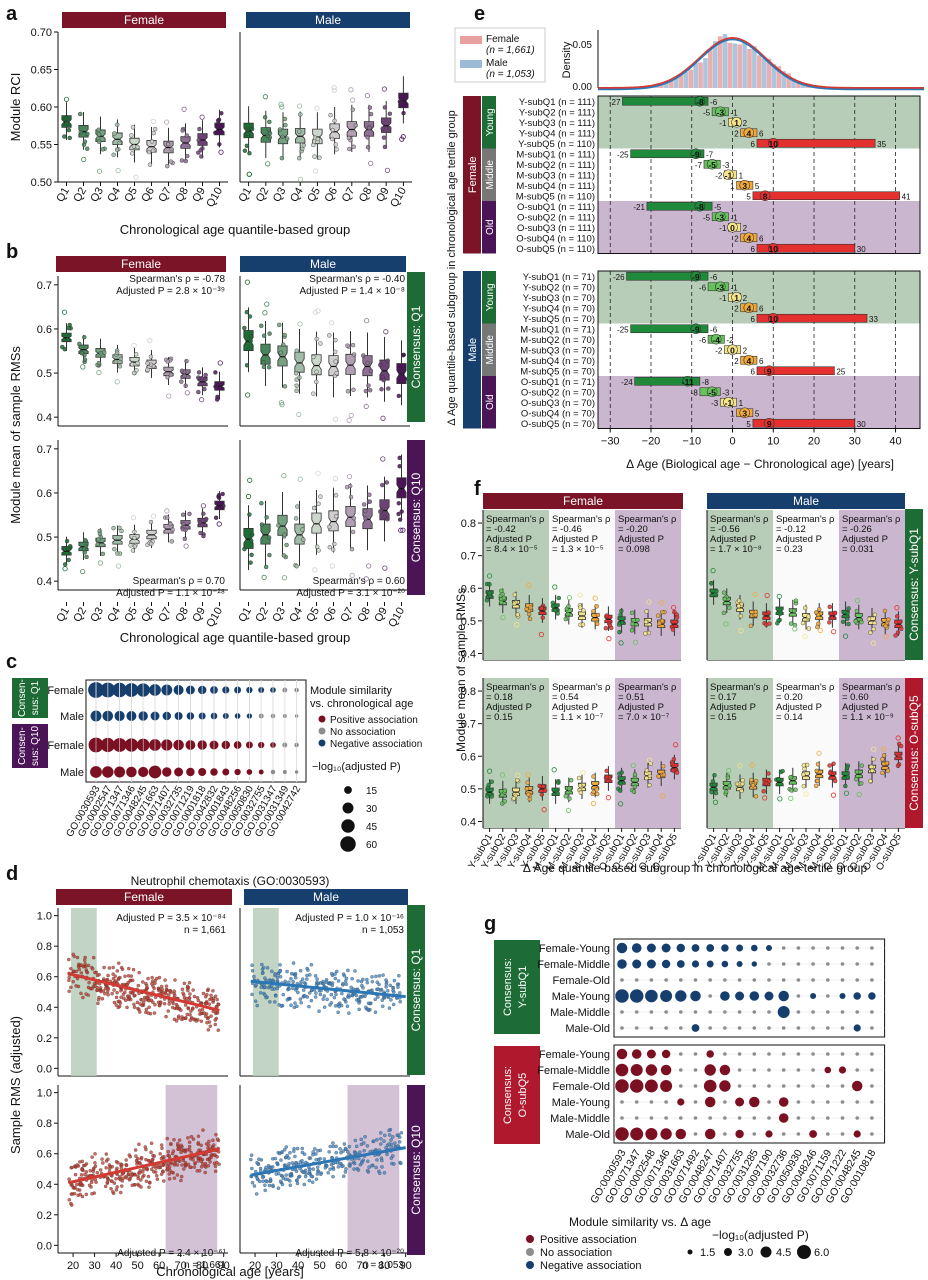 The width and height of the screenshot is (928, 1280). Describe the element at coordinates (44, 374) in the screenshot. I see `ytick-label: 0.5` at that location.